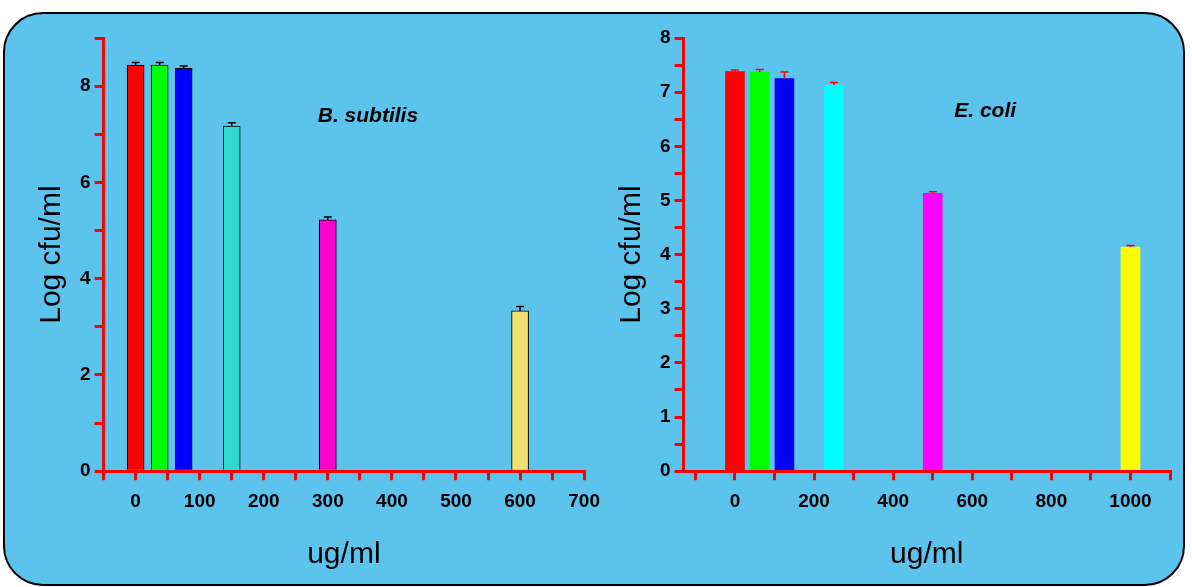  I want to click on x-tick-label: 300, so click(327, 500).